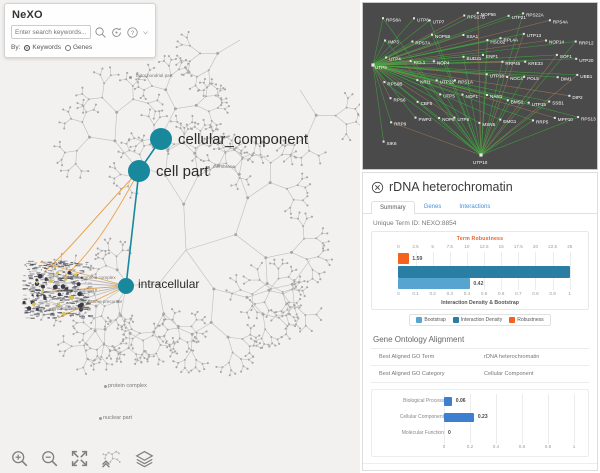 The width and height of the screenshot is (600, 473). What do you see at coordinates (415, 246) in the screenshot?
I see `axis-tick: 2.5` at bounding box center [415, 246].